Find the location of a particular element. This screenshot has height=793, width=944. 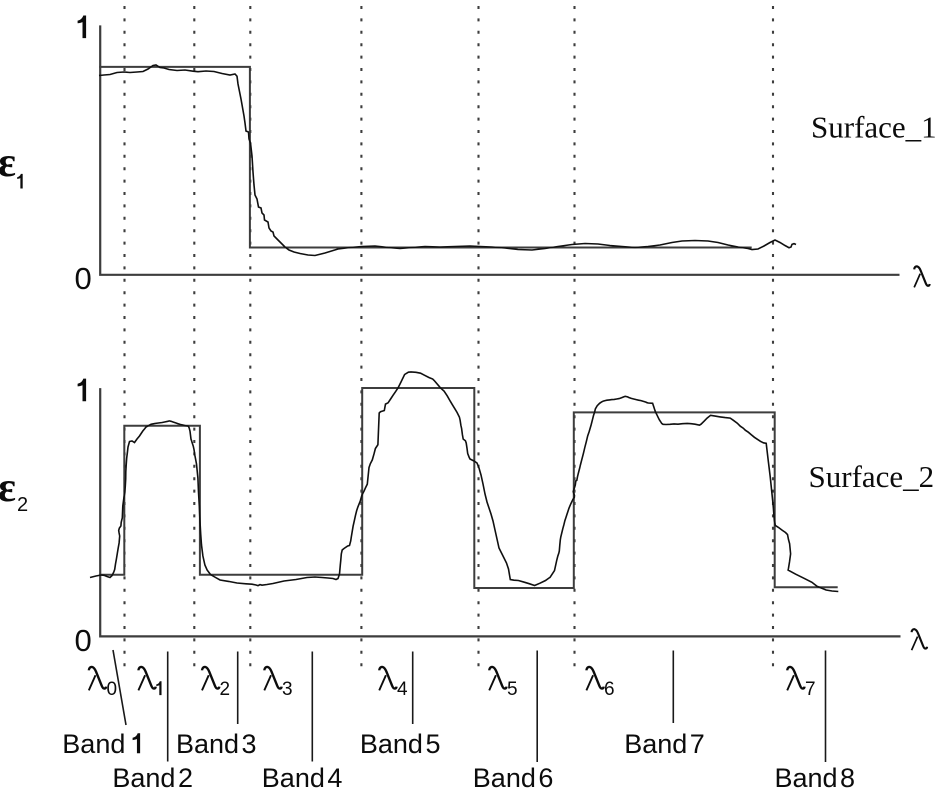

svg-text: Band 6 is located at coordinates (513, 775).